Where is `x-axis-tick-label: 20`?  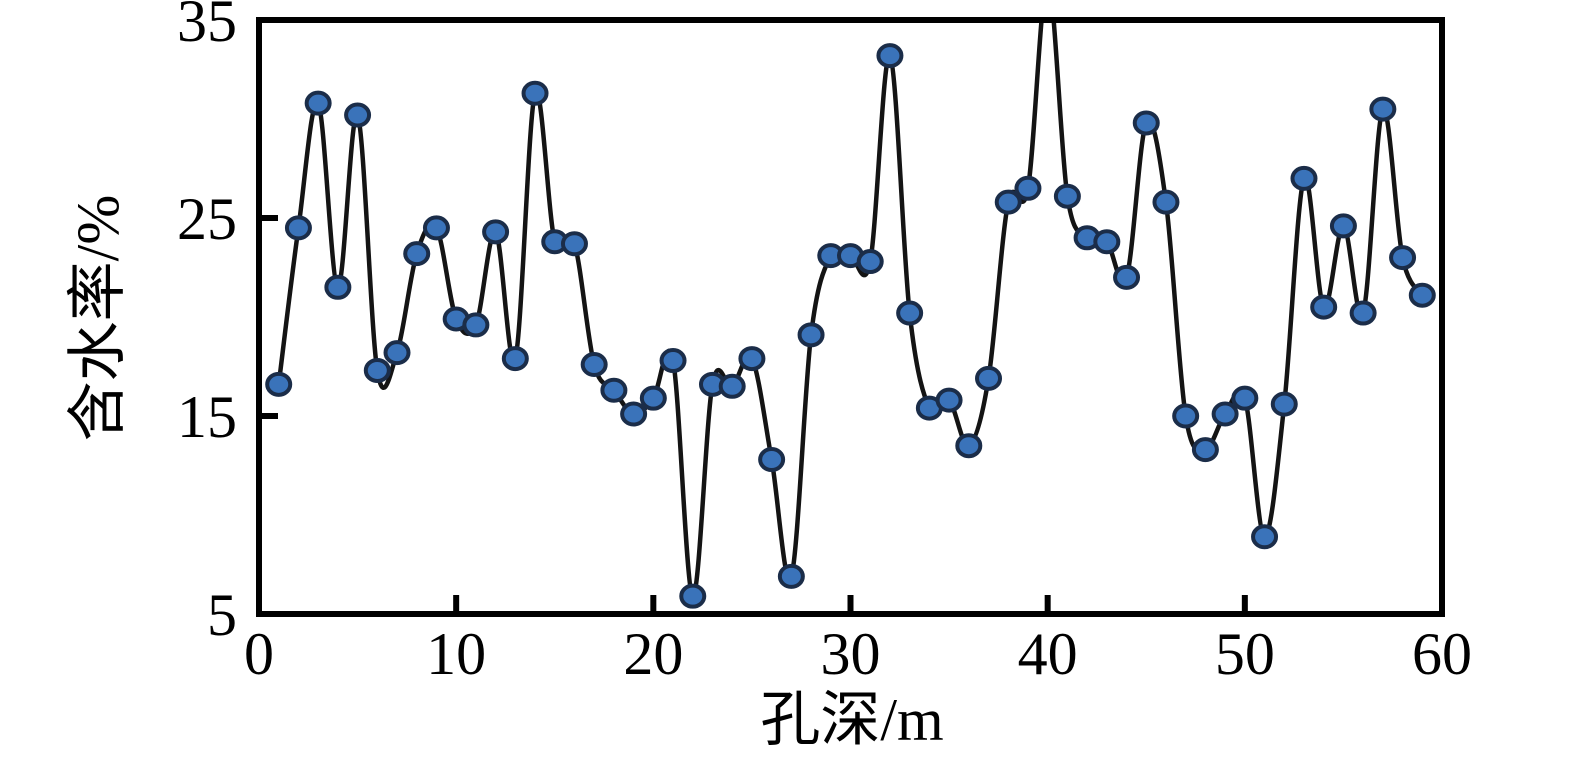 x-axis-tick-label: 20 is located at coordinates (653, 654).